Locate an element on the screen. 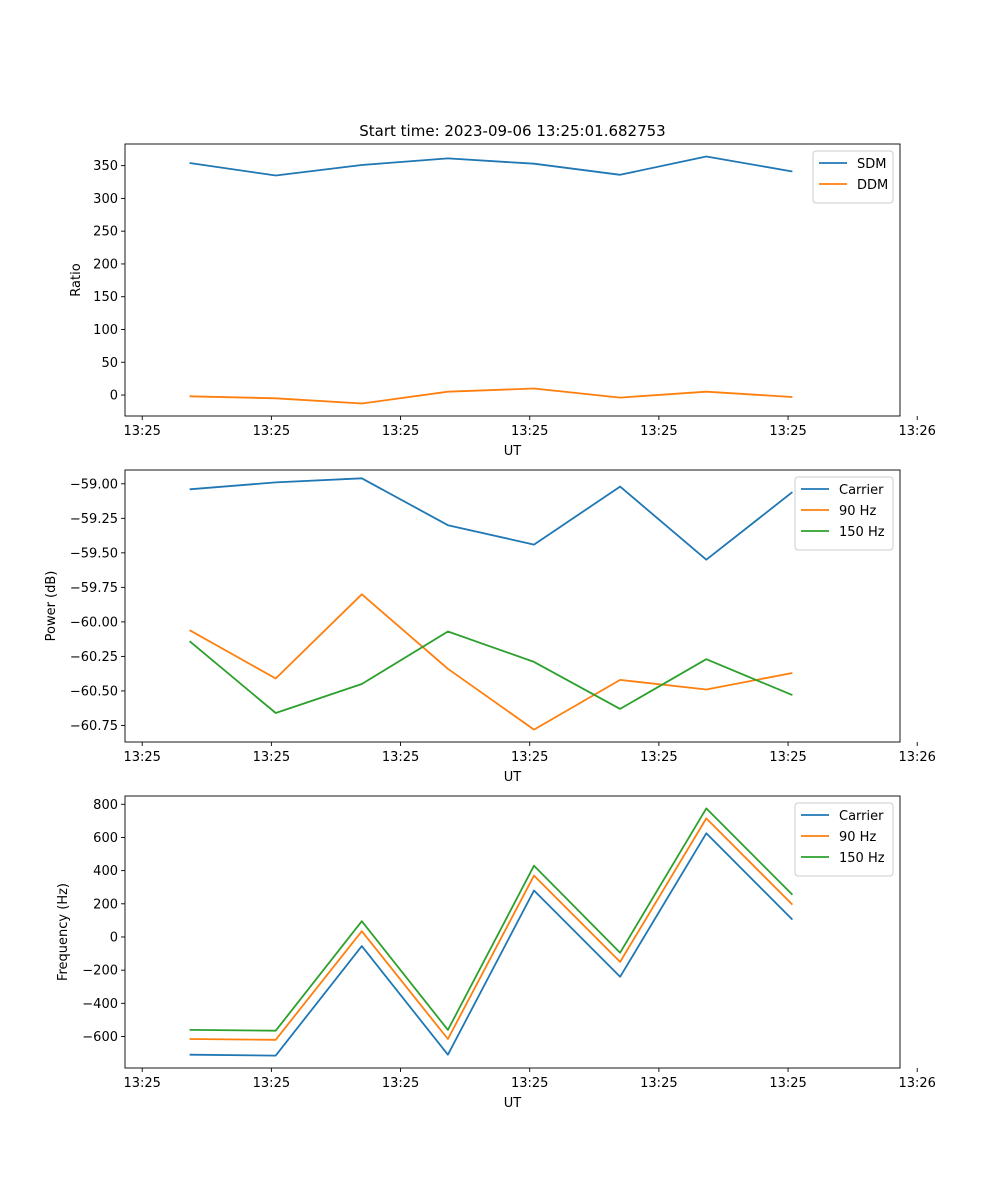 This screenshot has height=1200, width=1000. legend-box is located at coordinates (853, 177).